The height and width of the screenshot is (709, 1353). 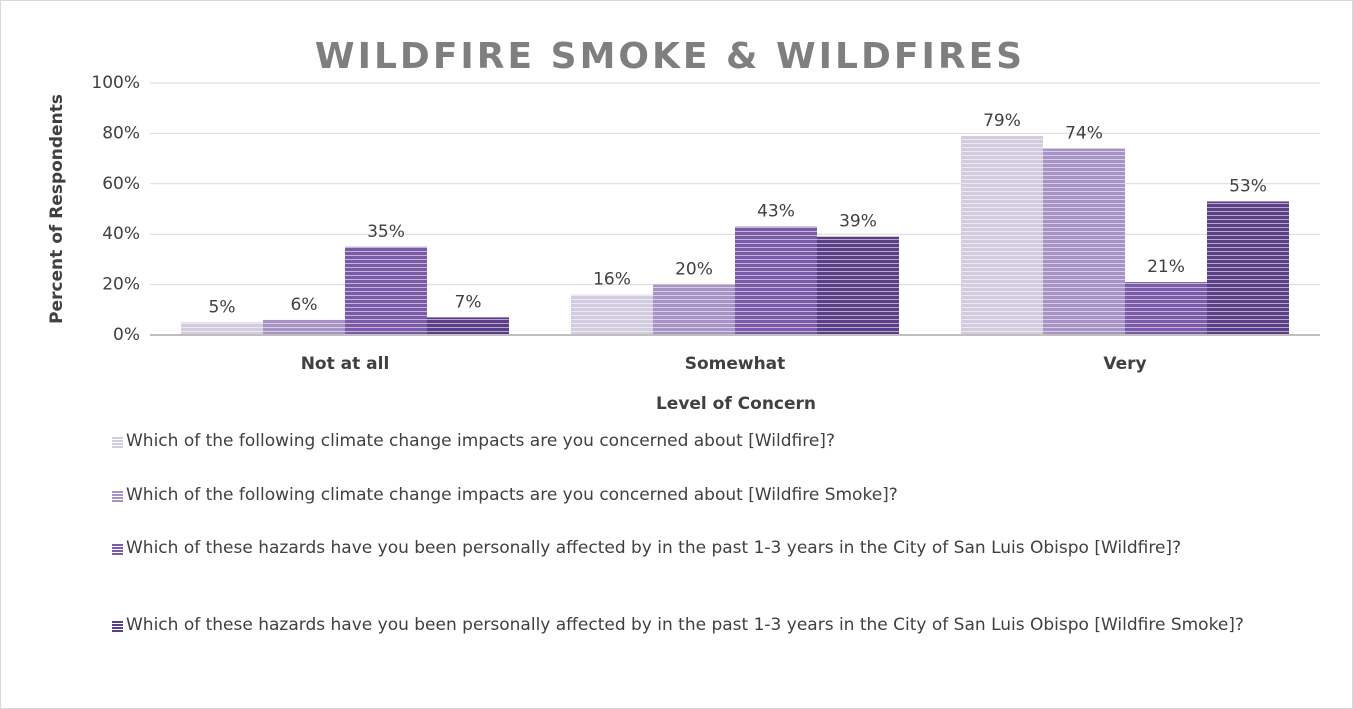 What do you see at coordinates (126, 335) in the screenshot?
I see `y-tick-label: 0%` at bounding box center [126, 335].